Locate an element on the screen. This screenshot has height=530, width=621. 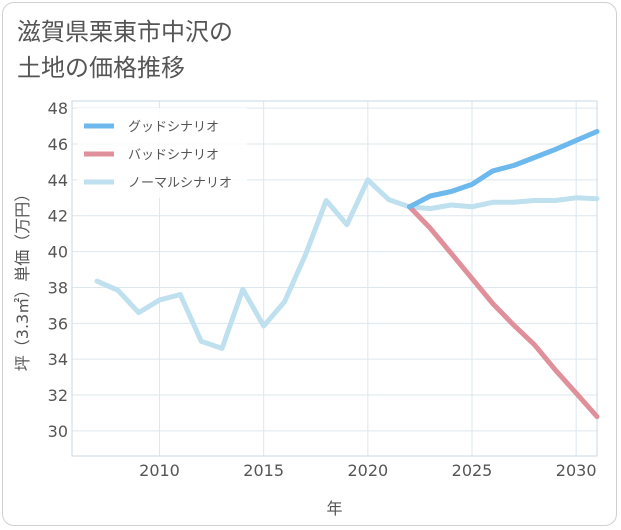
good-scenario-line is located at coordinates (503, 169).